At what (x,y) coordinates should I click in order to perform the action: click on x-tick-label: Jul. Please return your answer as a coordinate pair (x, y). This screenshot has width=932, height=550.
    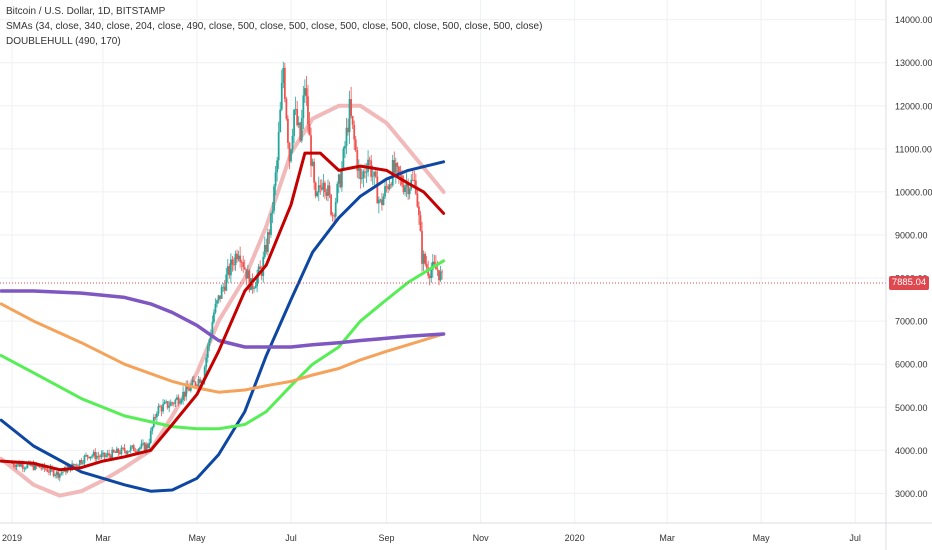
    Looking at the image, I should click on (291, 538).